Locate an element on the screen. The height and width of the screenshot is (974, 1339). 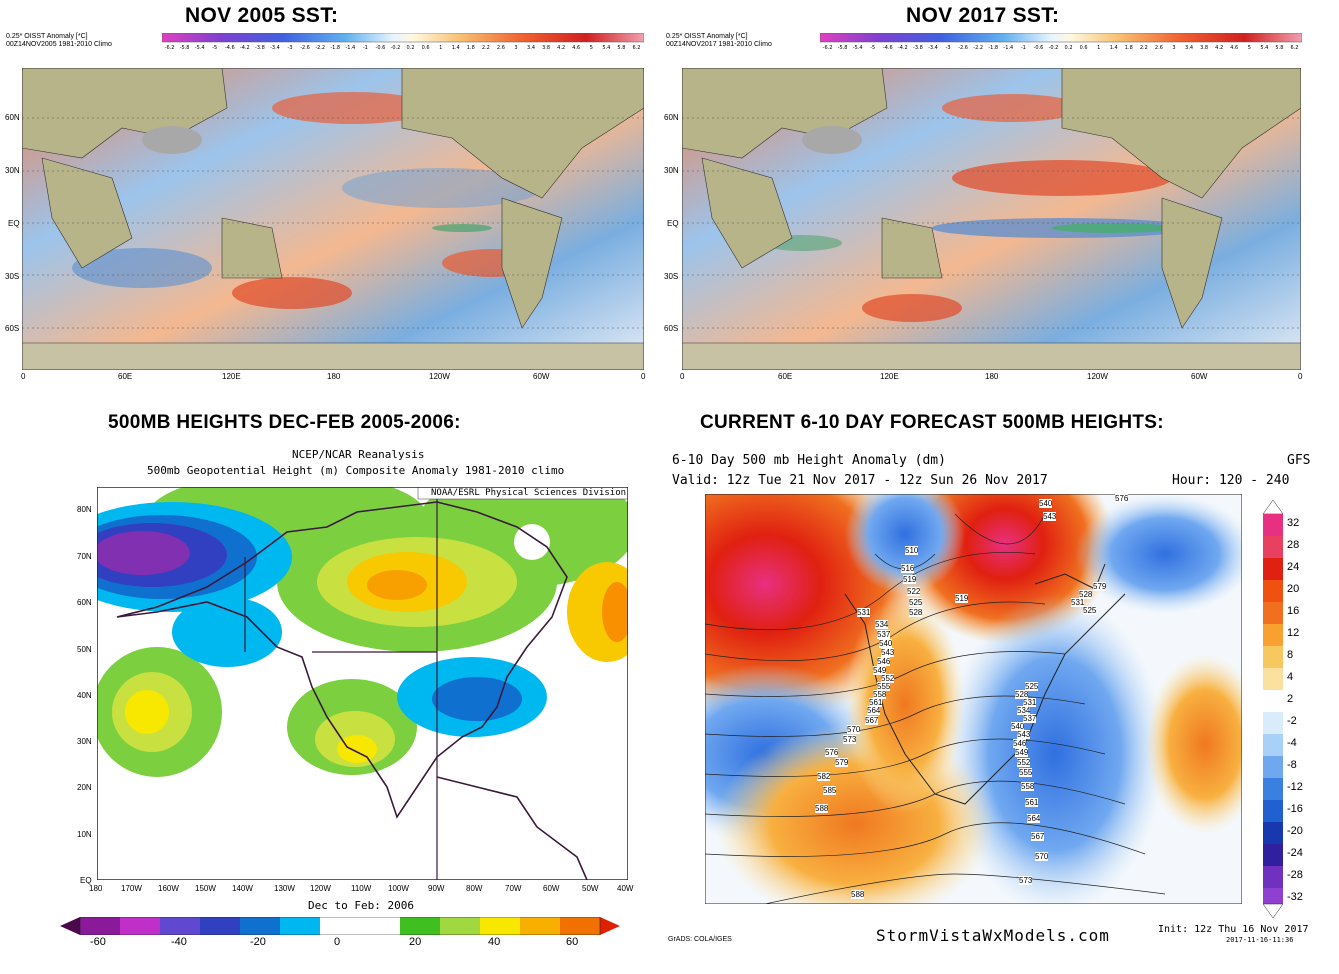
sst-scale-label: 3.4 is located at coordinates (531, 48).